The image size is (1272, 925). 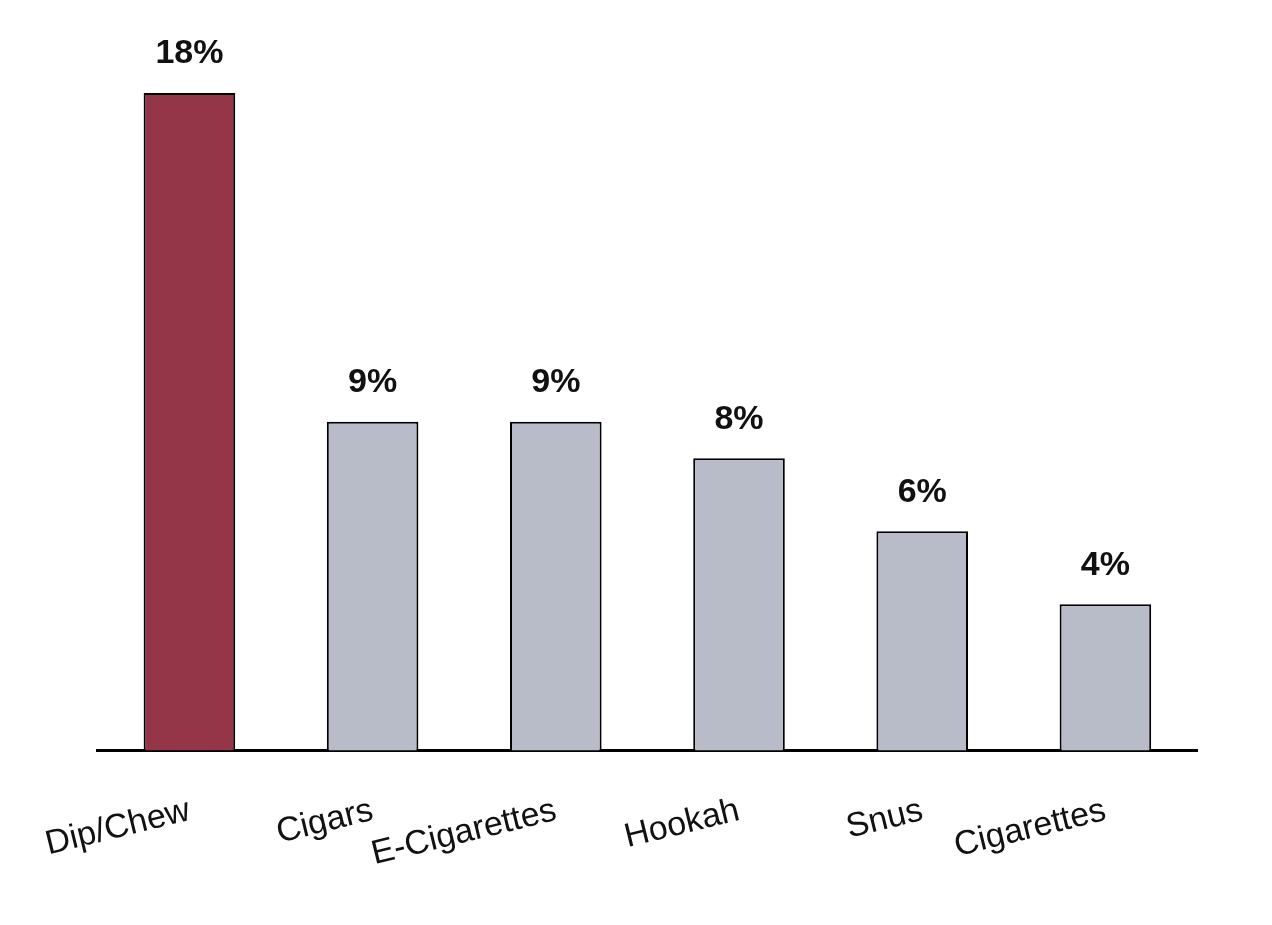 What do you see at coordinates (922, 489) in the screenshot?
I see `data-label: 6%` at bounding box center [922, 489].